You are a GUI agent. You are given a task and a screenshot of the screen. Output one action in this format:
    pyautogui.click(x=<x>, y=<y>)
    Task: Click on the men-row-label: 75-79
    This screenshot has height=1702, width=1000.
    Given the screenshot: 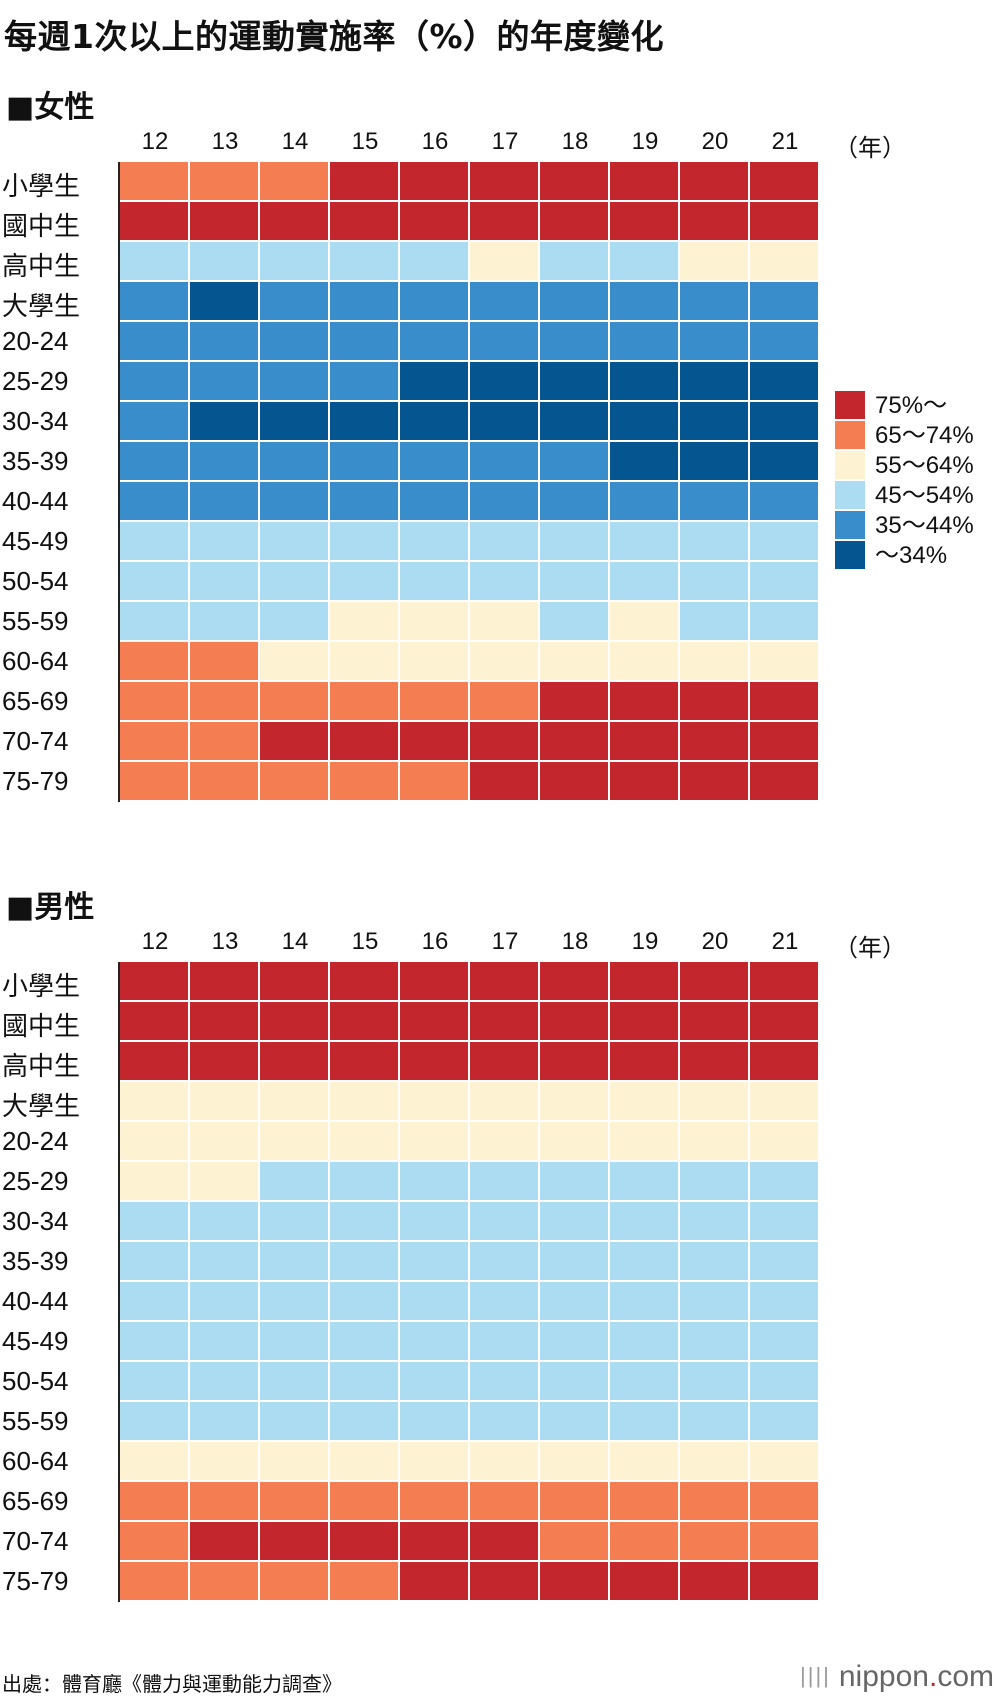 What is the action you would take?
    pyautogui.click(x=35, y=1581)
    